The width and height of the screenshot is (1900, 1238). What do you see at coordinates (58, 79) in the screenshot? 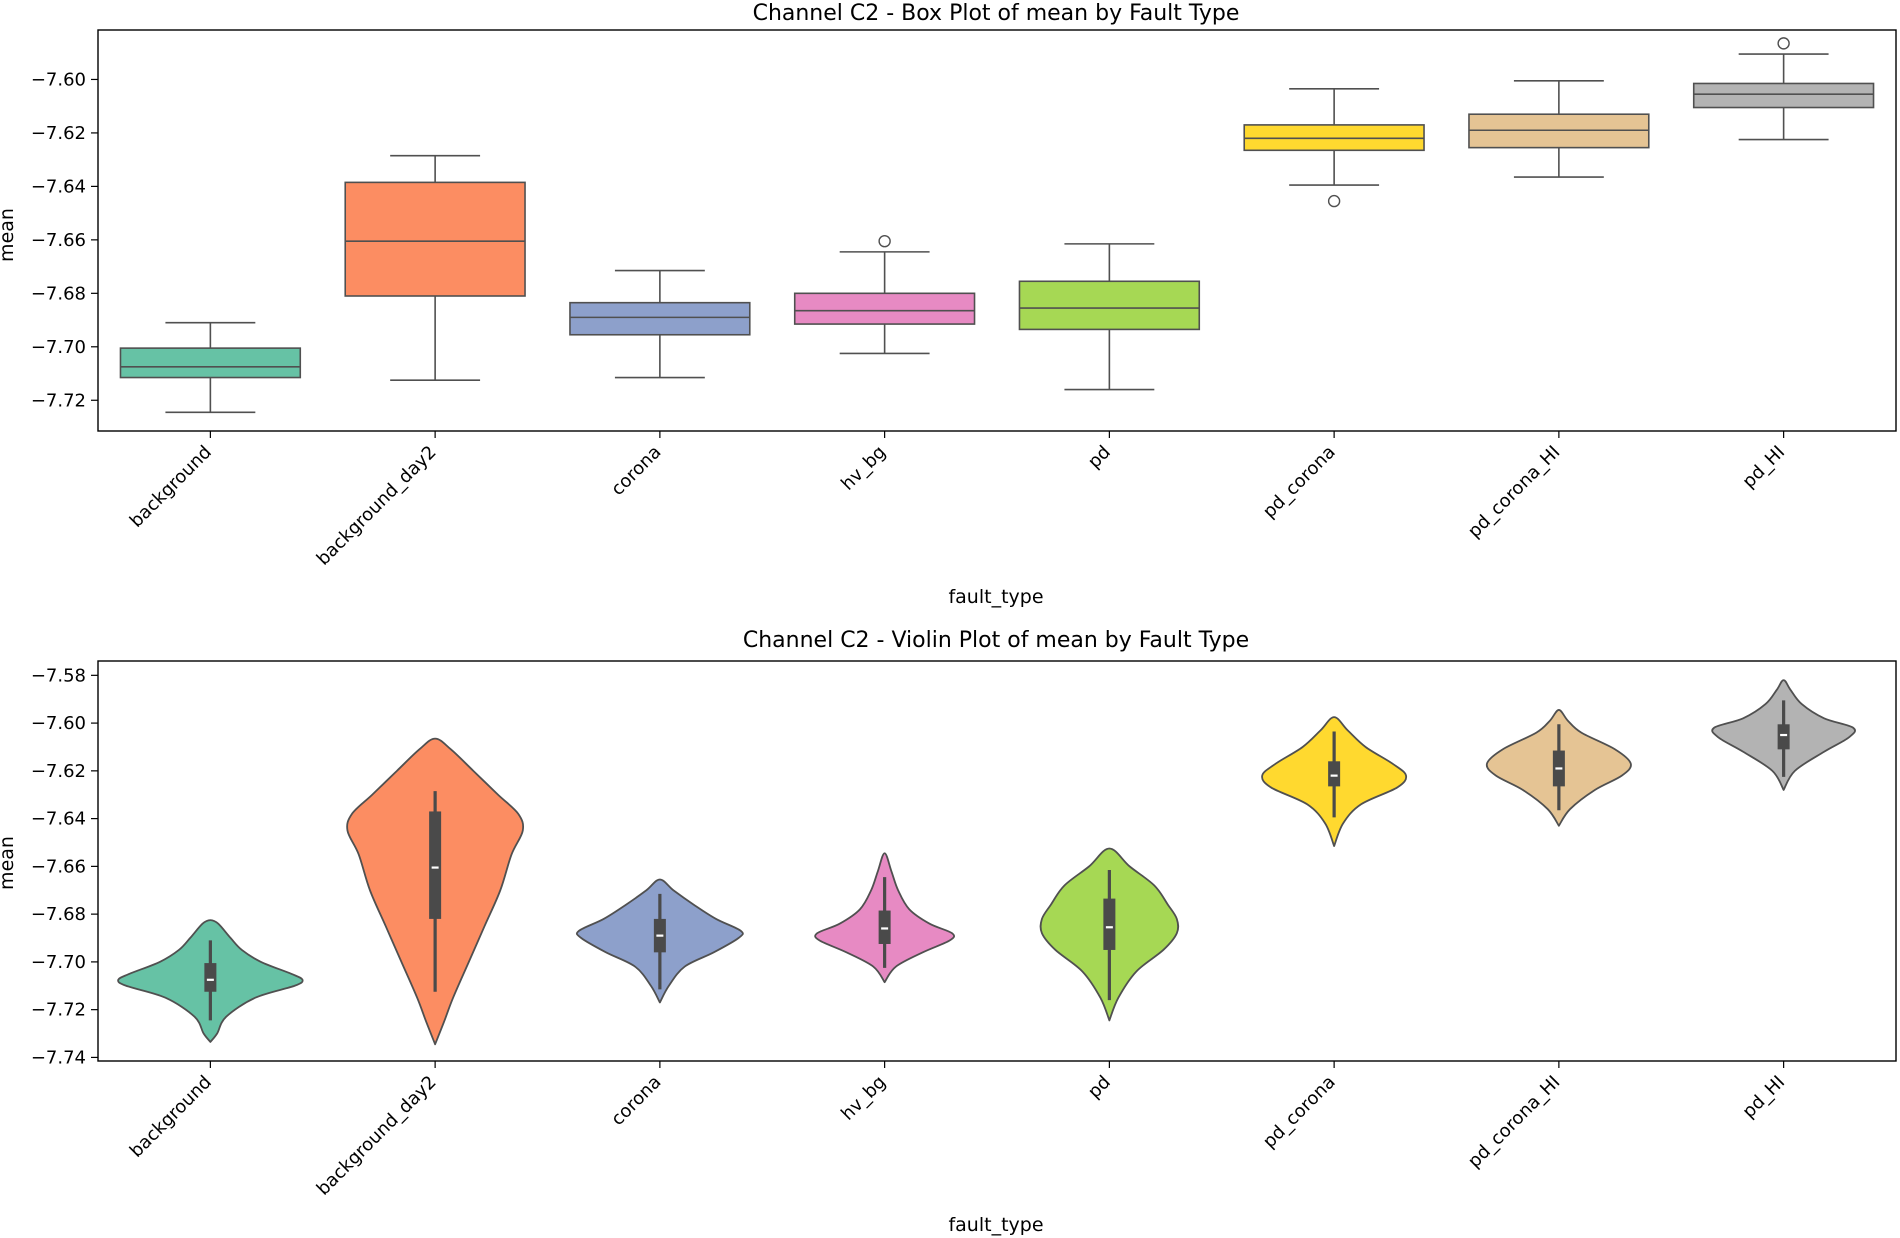
I see `box-ytick-label: −7.60` at bounding box center [58, 79].